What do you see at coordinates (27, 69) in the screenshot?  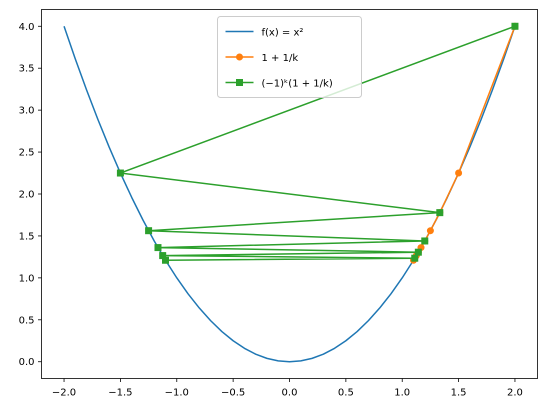 I see `y-tick-label: 3.5` at bounding box center [27, 69].